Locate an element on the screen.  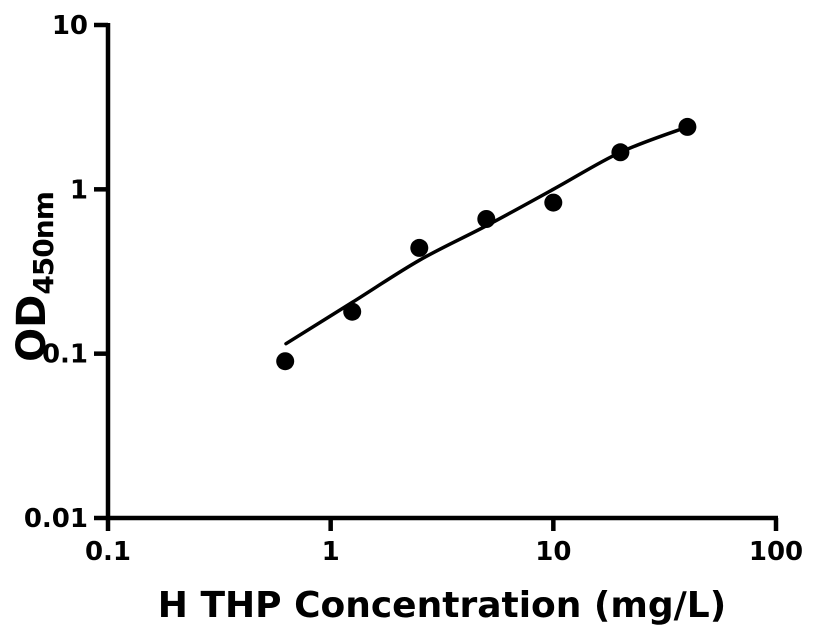
y-axis-tick-label-1: 1 is located at coordinates (79, 190).